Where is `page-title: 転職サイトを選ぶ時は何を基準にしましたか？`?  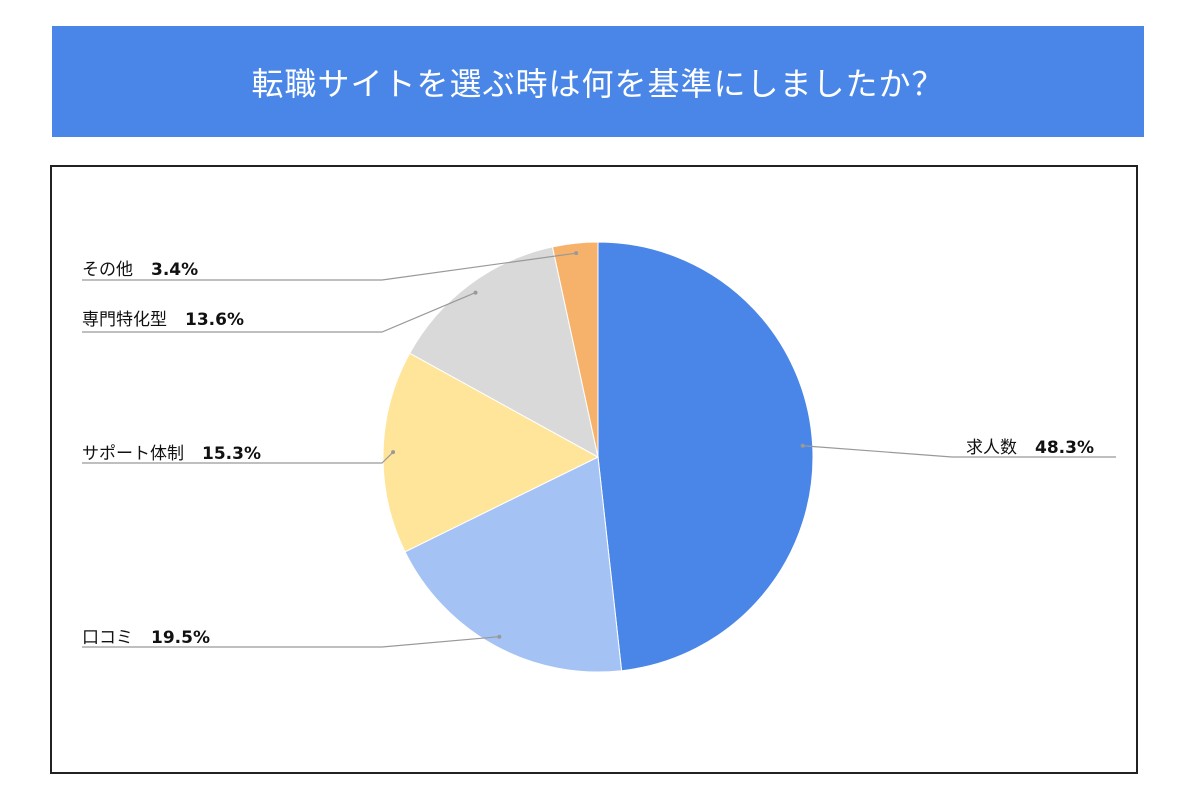
page-title: 転職サイトを選ぶ時は何を基準にしましたか？ is located at coordinates (598, 83).